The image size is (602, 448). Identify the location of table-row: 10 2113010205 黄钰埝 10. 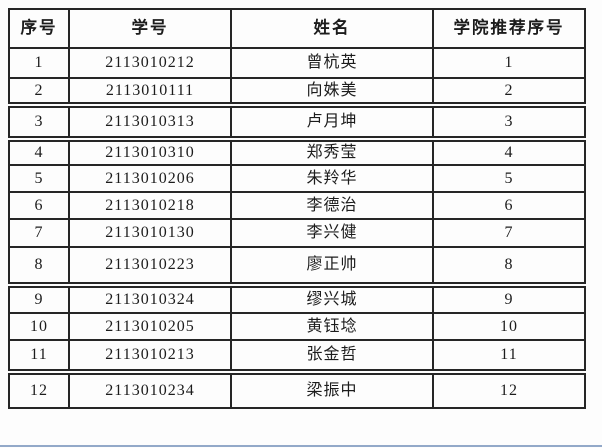
(297, 326).